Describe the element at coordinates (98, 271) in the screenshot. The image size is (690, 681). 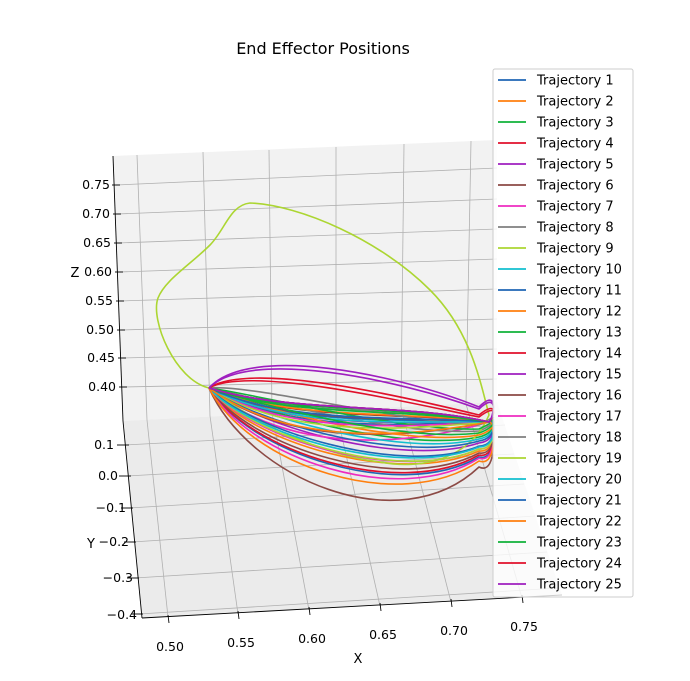
I see `z-tick-label: 0.60` at that location.